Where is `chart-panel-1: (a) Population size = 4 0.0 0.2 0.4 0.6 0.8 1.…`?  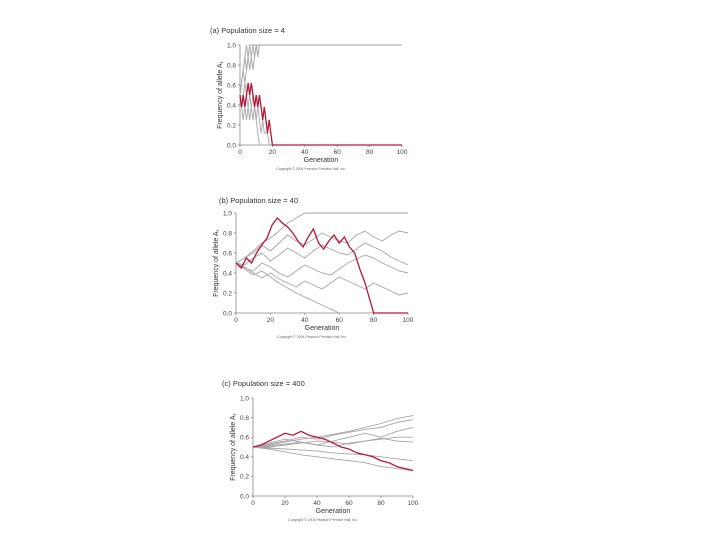 chart-panel-1: (a) Population size = 4 0.0 0.2 0.4 0.6 0.8 1.… is located at coordinates (309, 98).